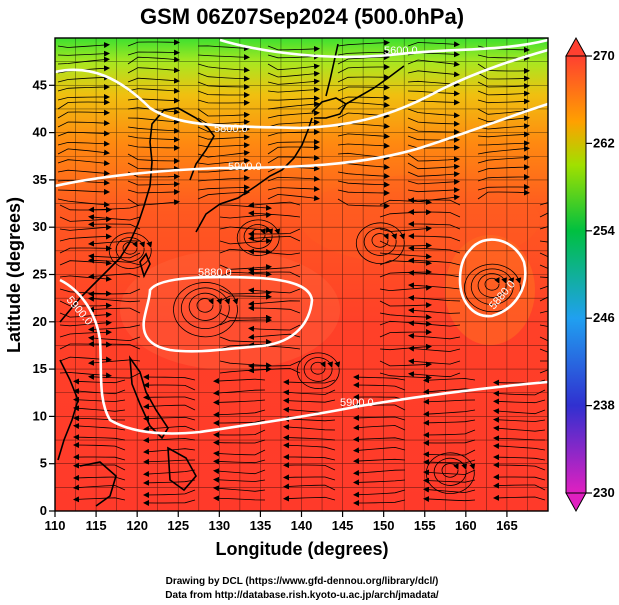 This screenshot has width=619, height=605. I want to click on x-tick-label: 135, so click(261, 525).